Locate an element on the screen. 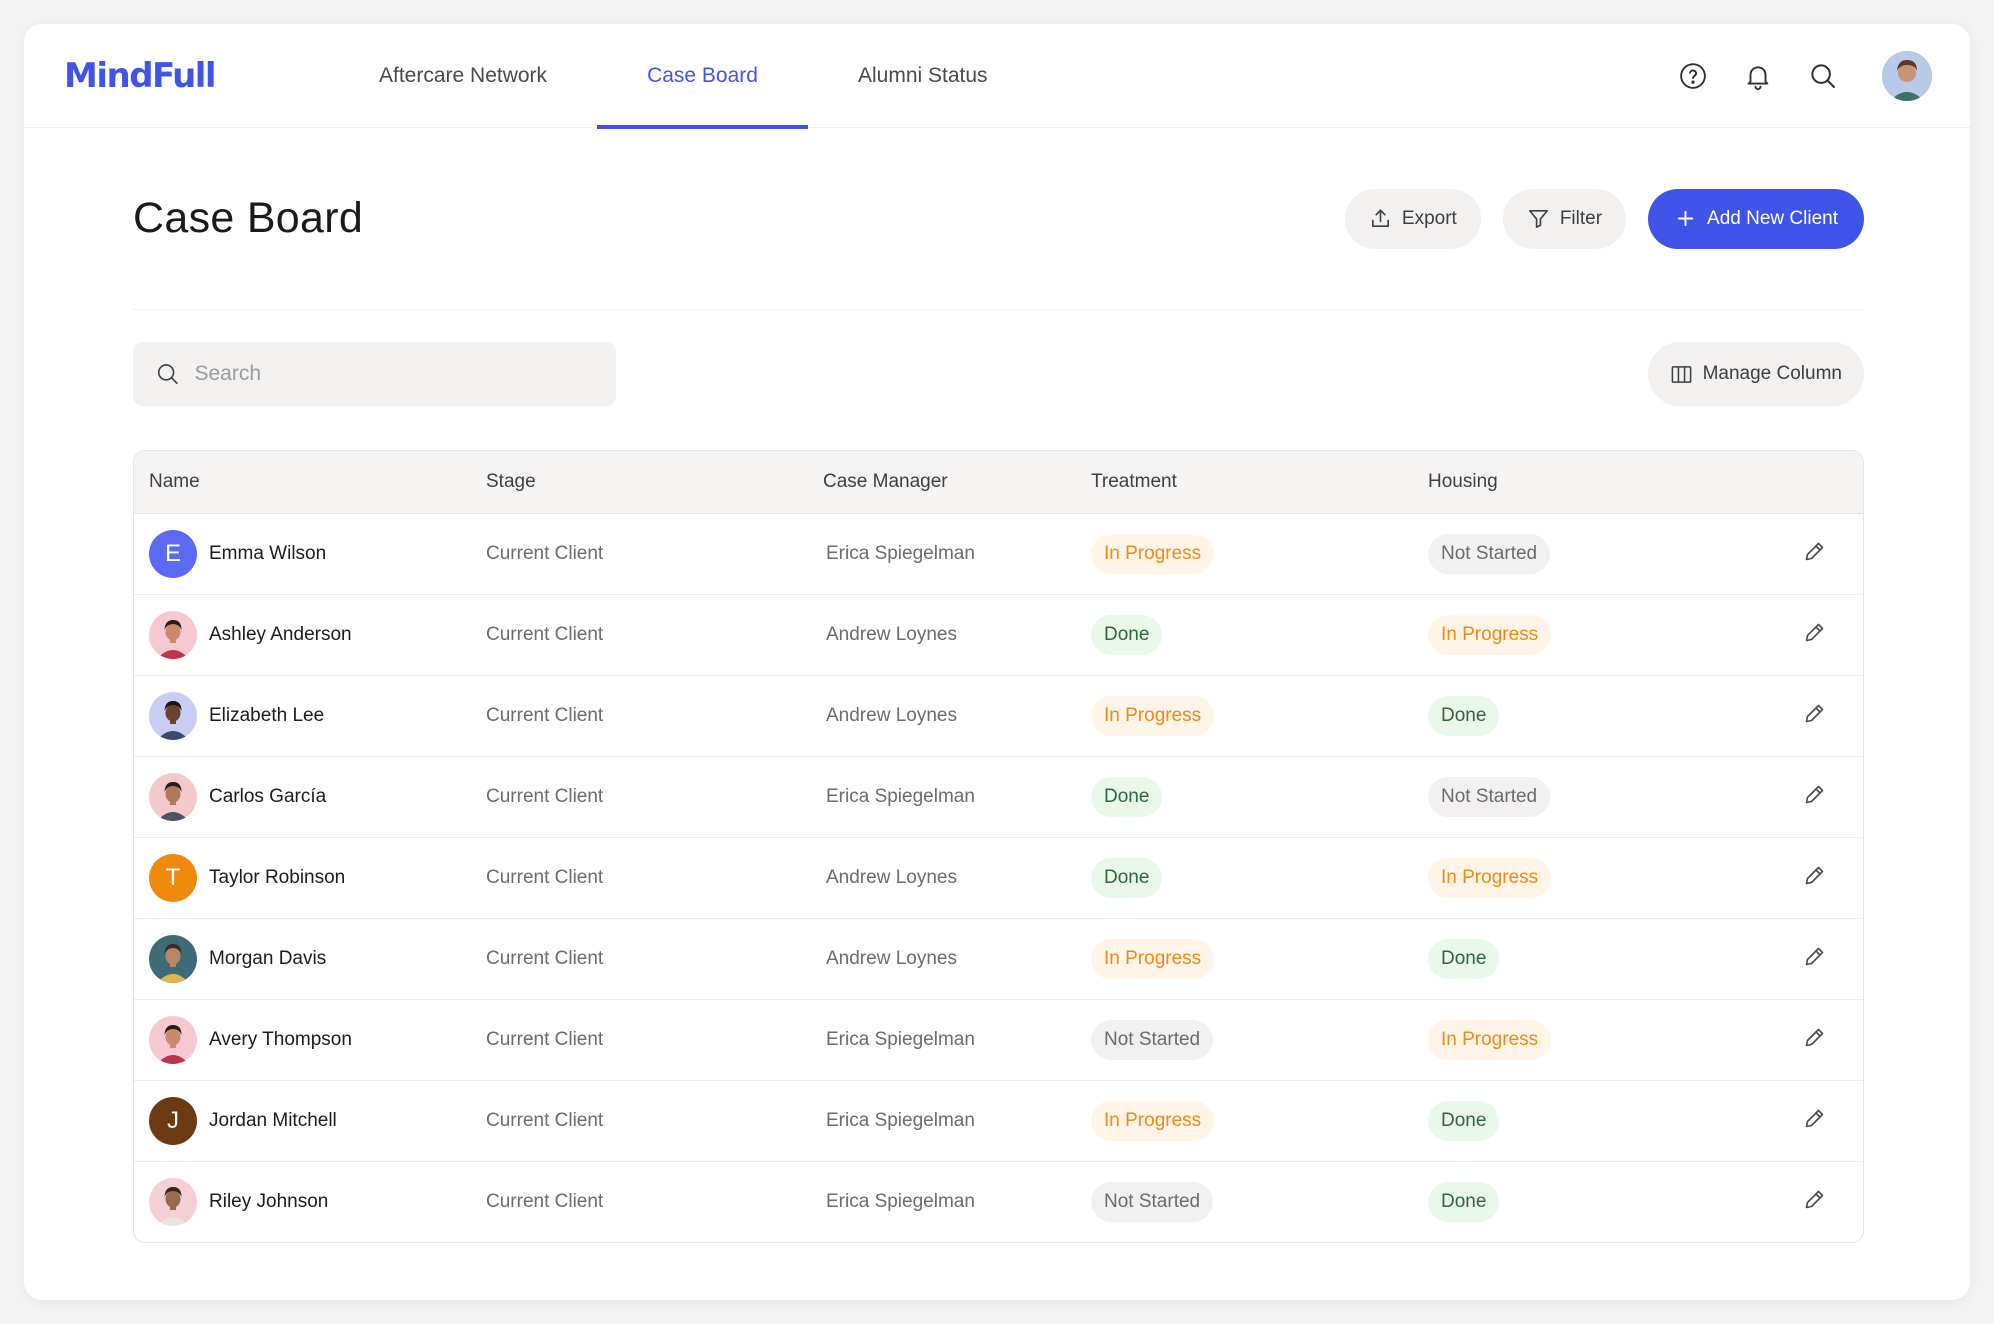 The width and height of the screenshot is (1994, 1324). column-header-treatment: Treatment is located at coordinates (1259, 482).